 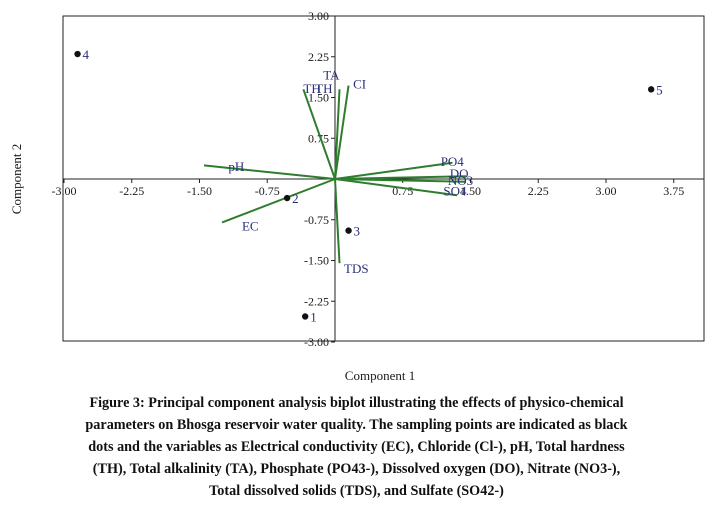 What do you see at coordinates (269, 172) in the screenshot?
I see `loading-vector-ph` at bounding box center [269, 172].